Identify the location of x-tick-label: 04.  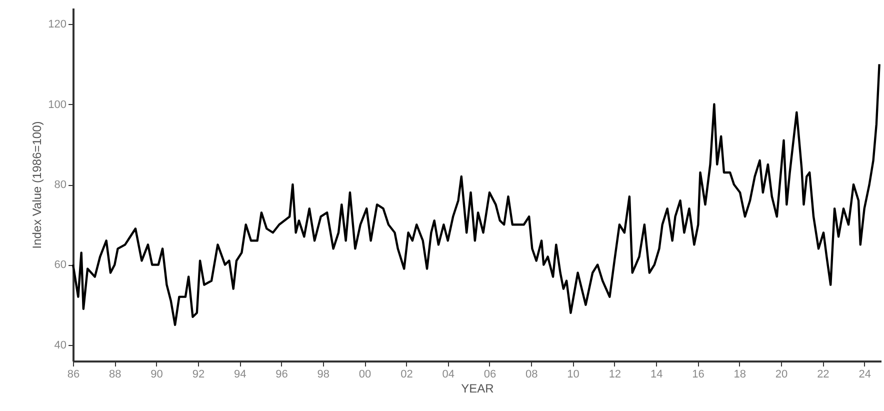
(448, 374).